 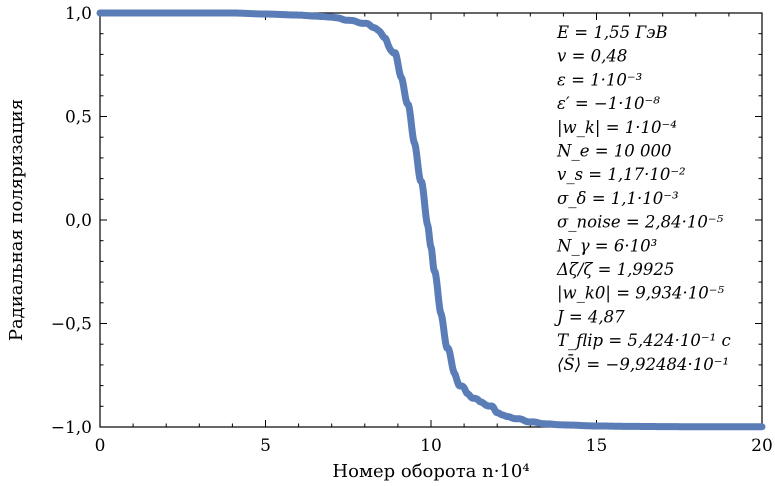 What do you see at coordinates (608, 103) in the screenshot?
I see `parameter-annotation: ε′ = −1·10⁻⁸` at bounding box center [608, 103].